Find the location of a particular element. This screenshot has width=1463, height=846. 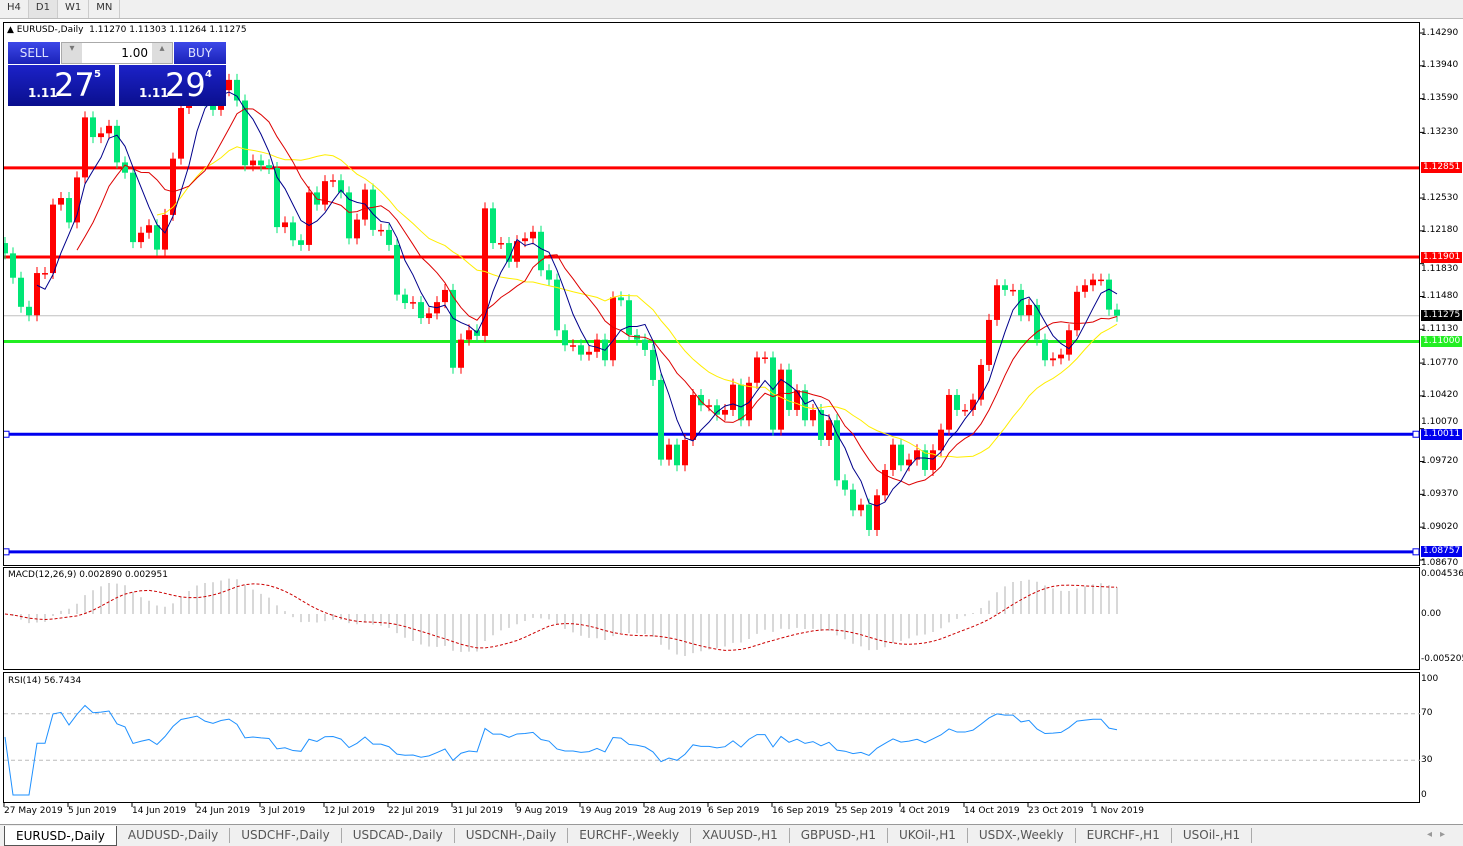

tab-eurusd-daily: EURUSD-,Daily is located at coordinates (60, 835).